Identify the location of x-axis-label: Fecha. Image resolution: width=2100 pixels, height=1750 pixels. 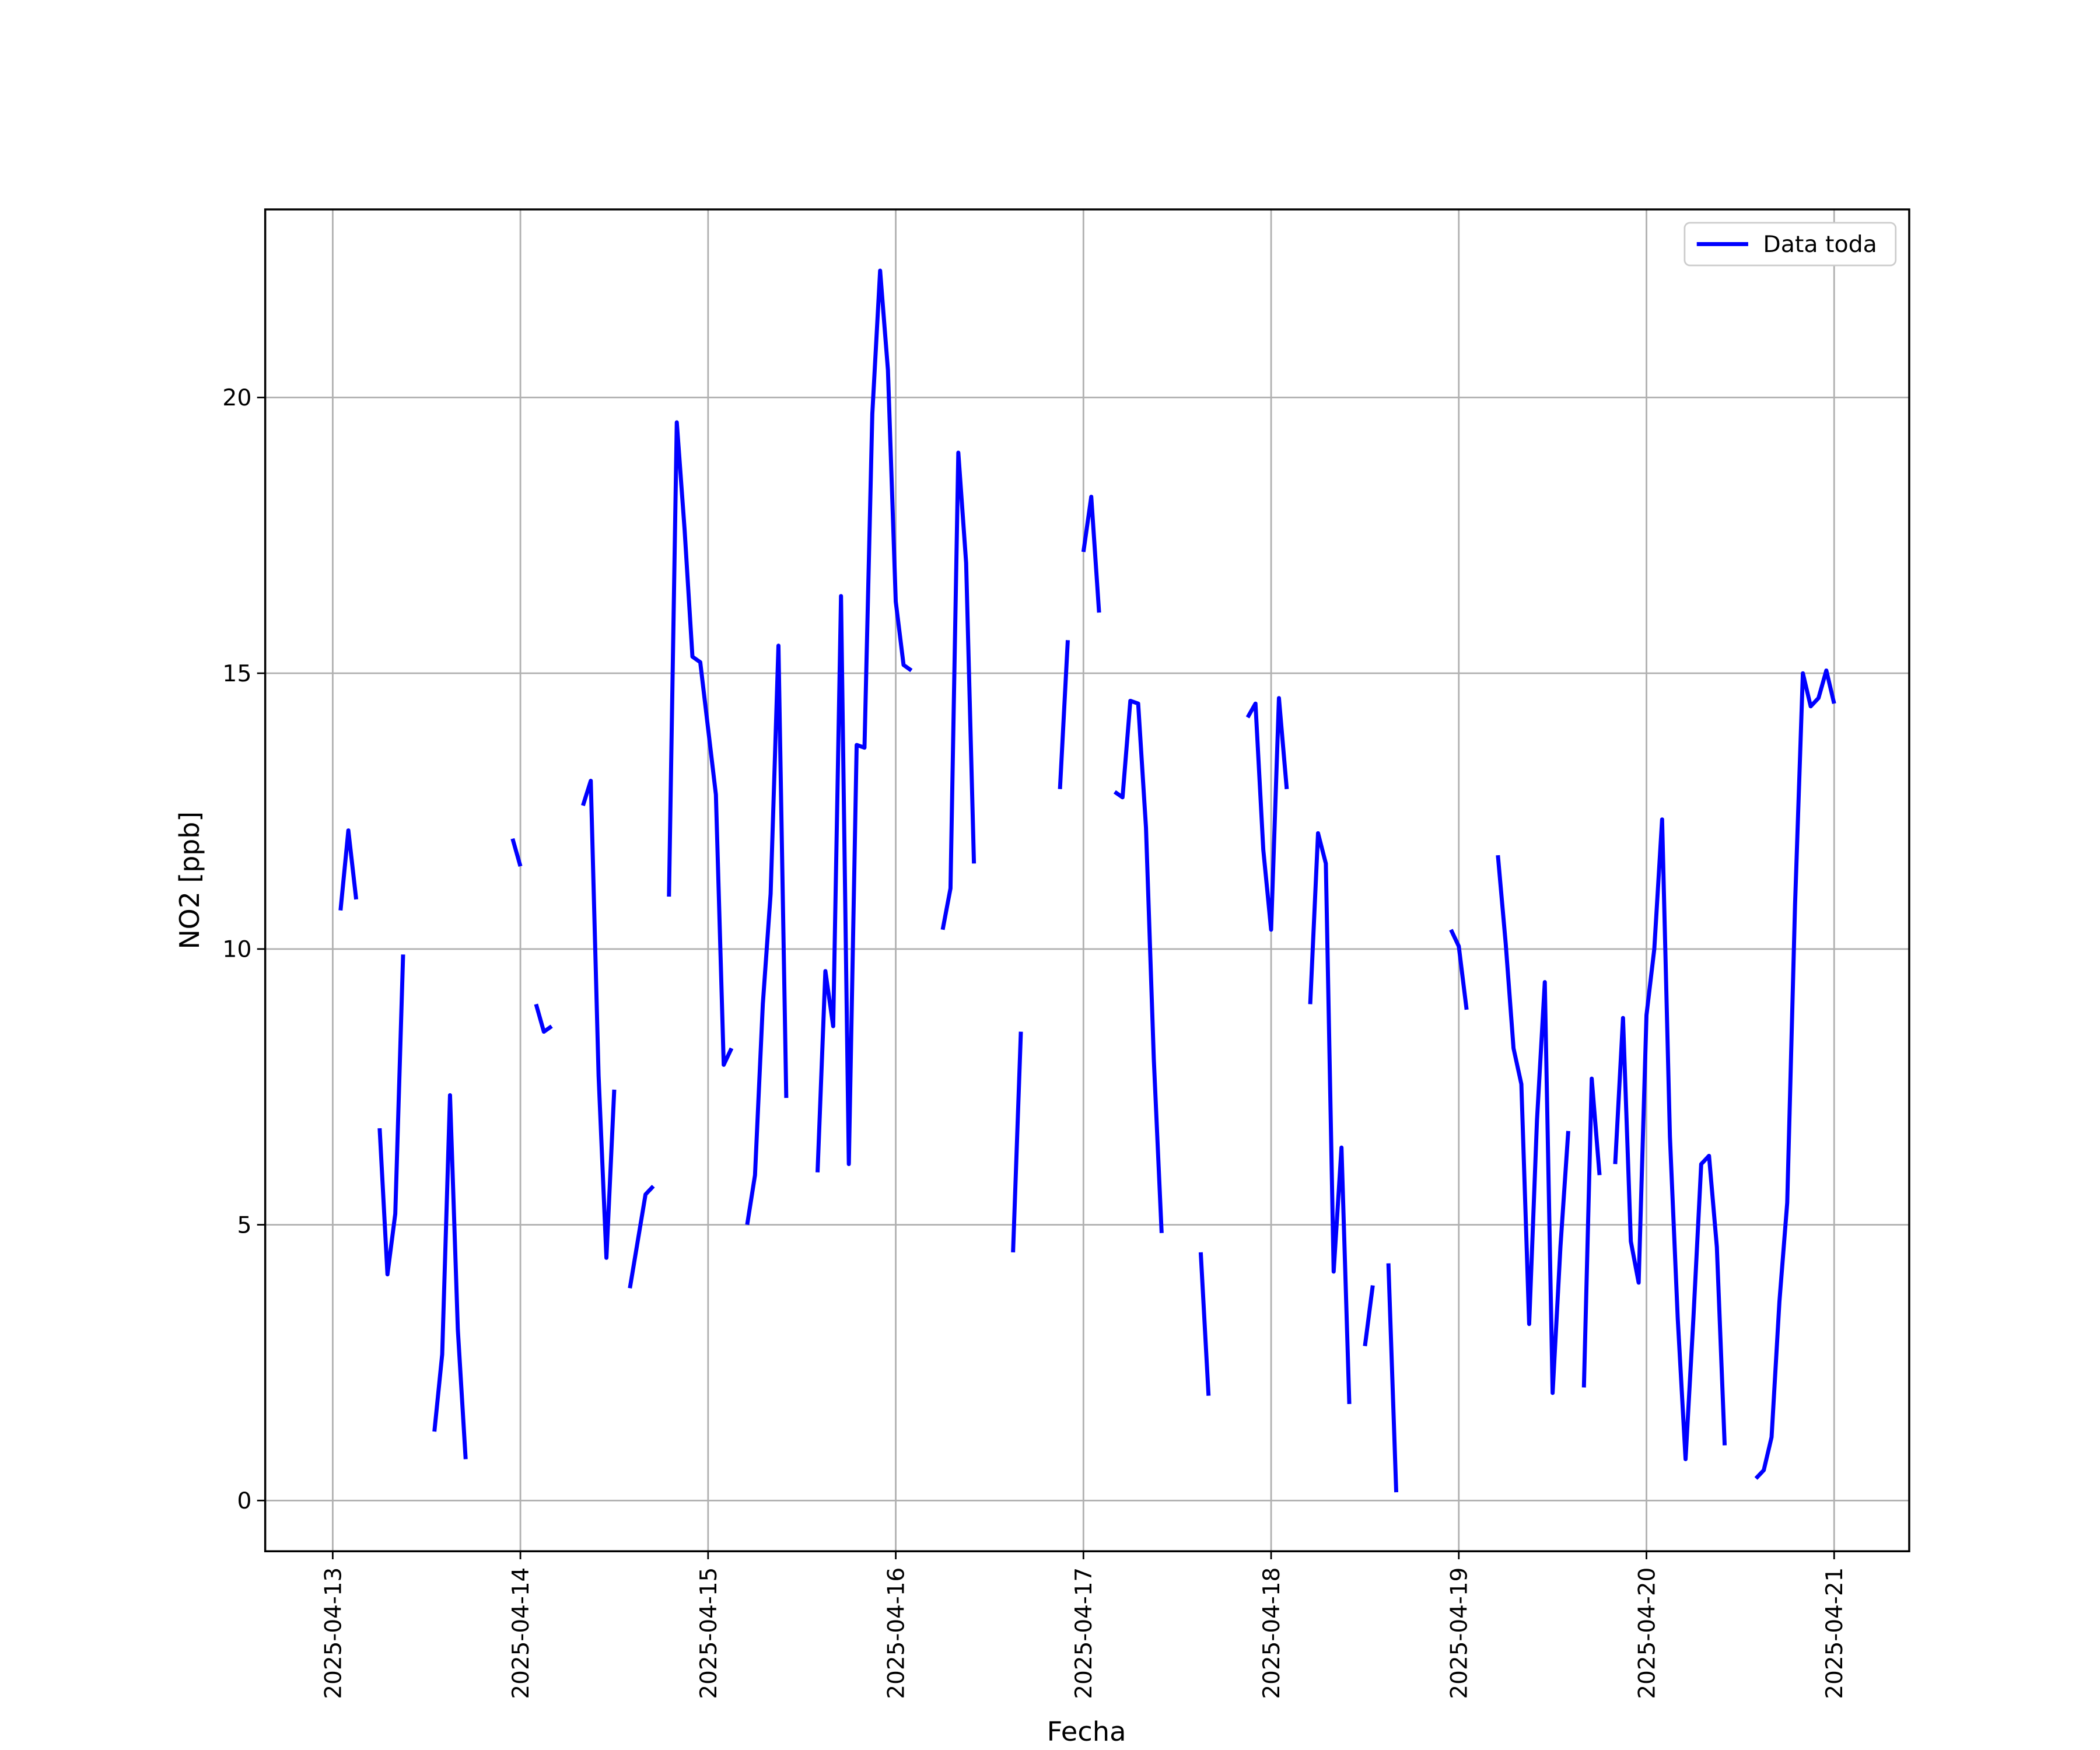
(1086, 1731).